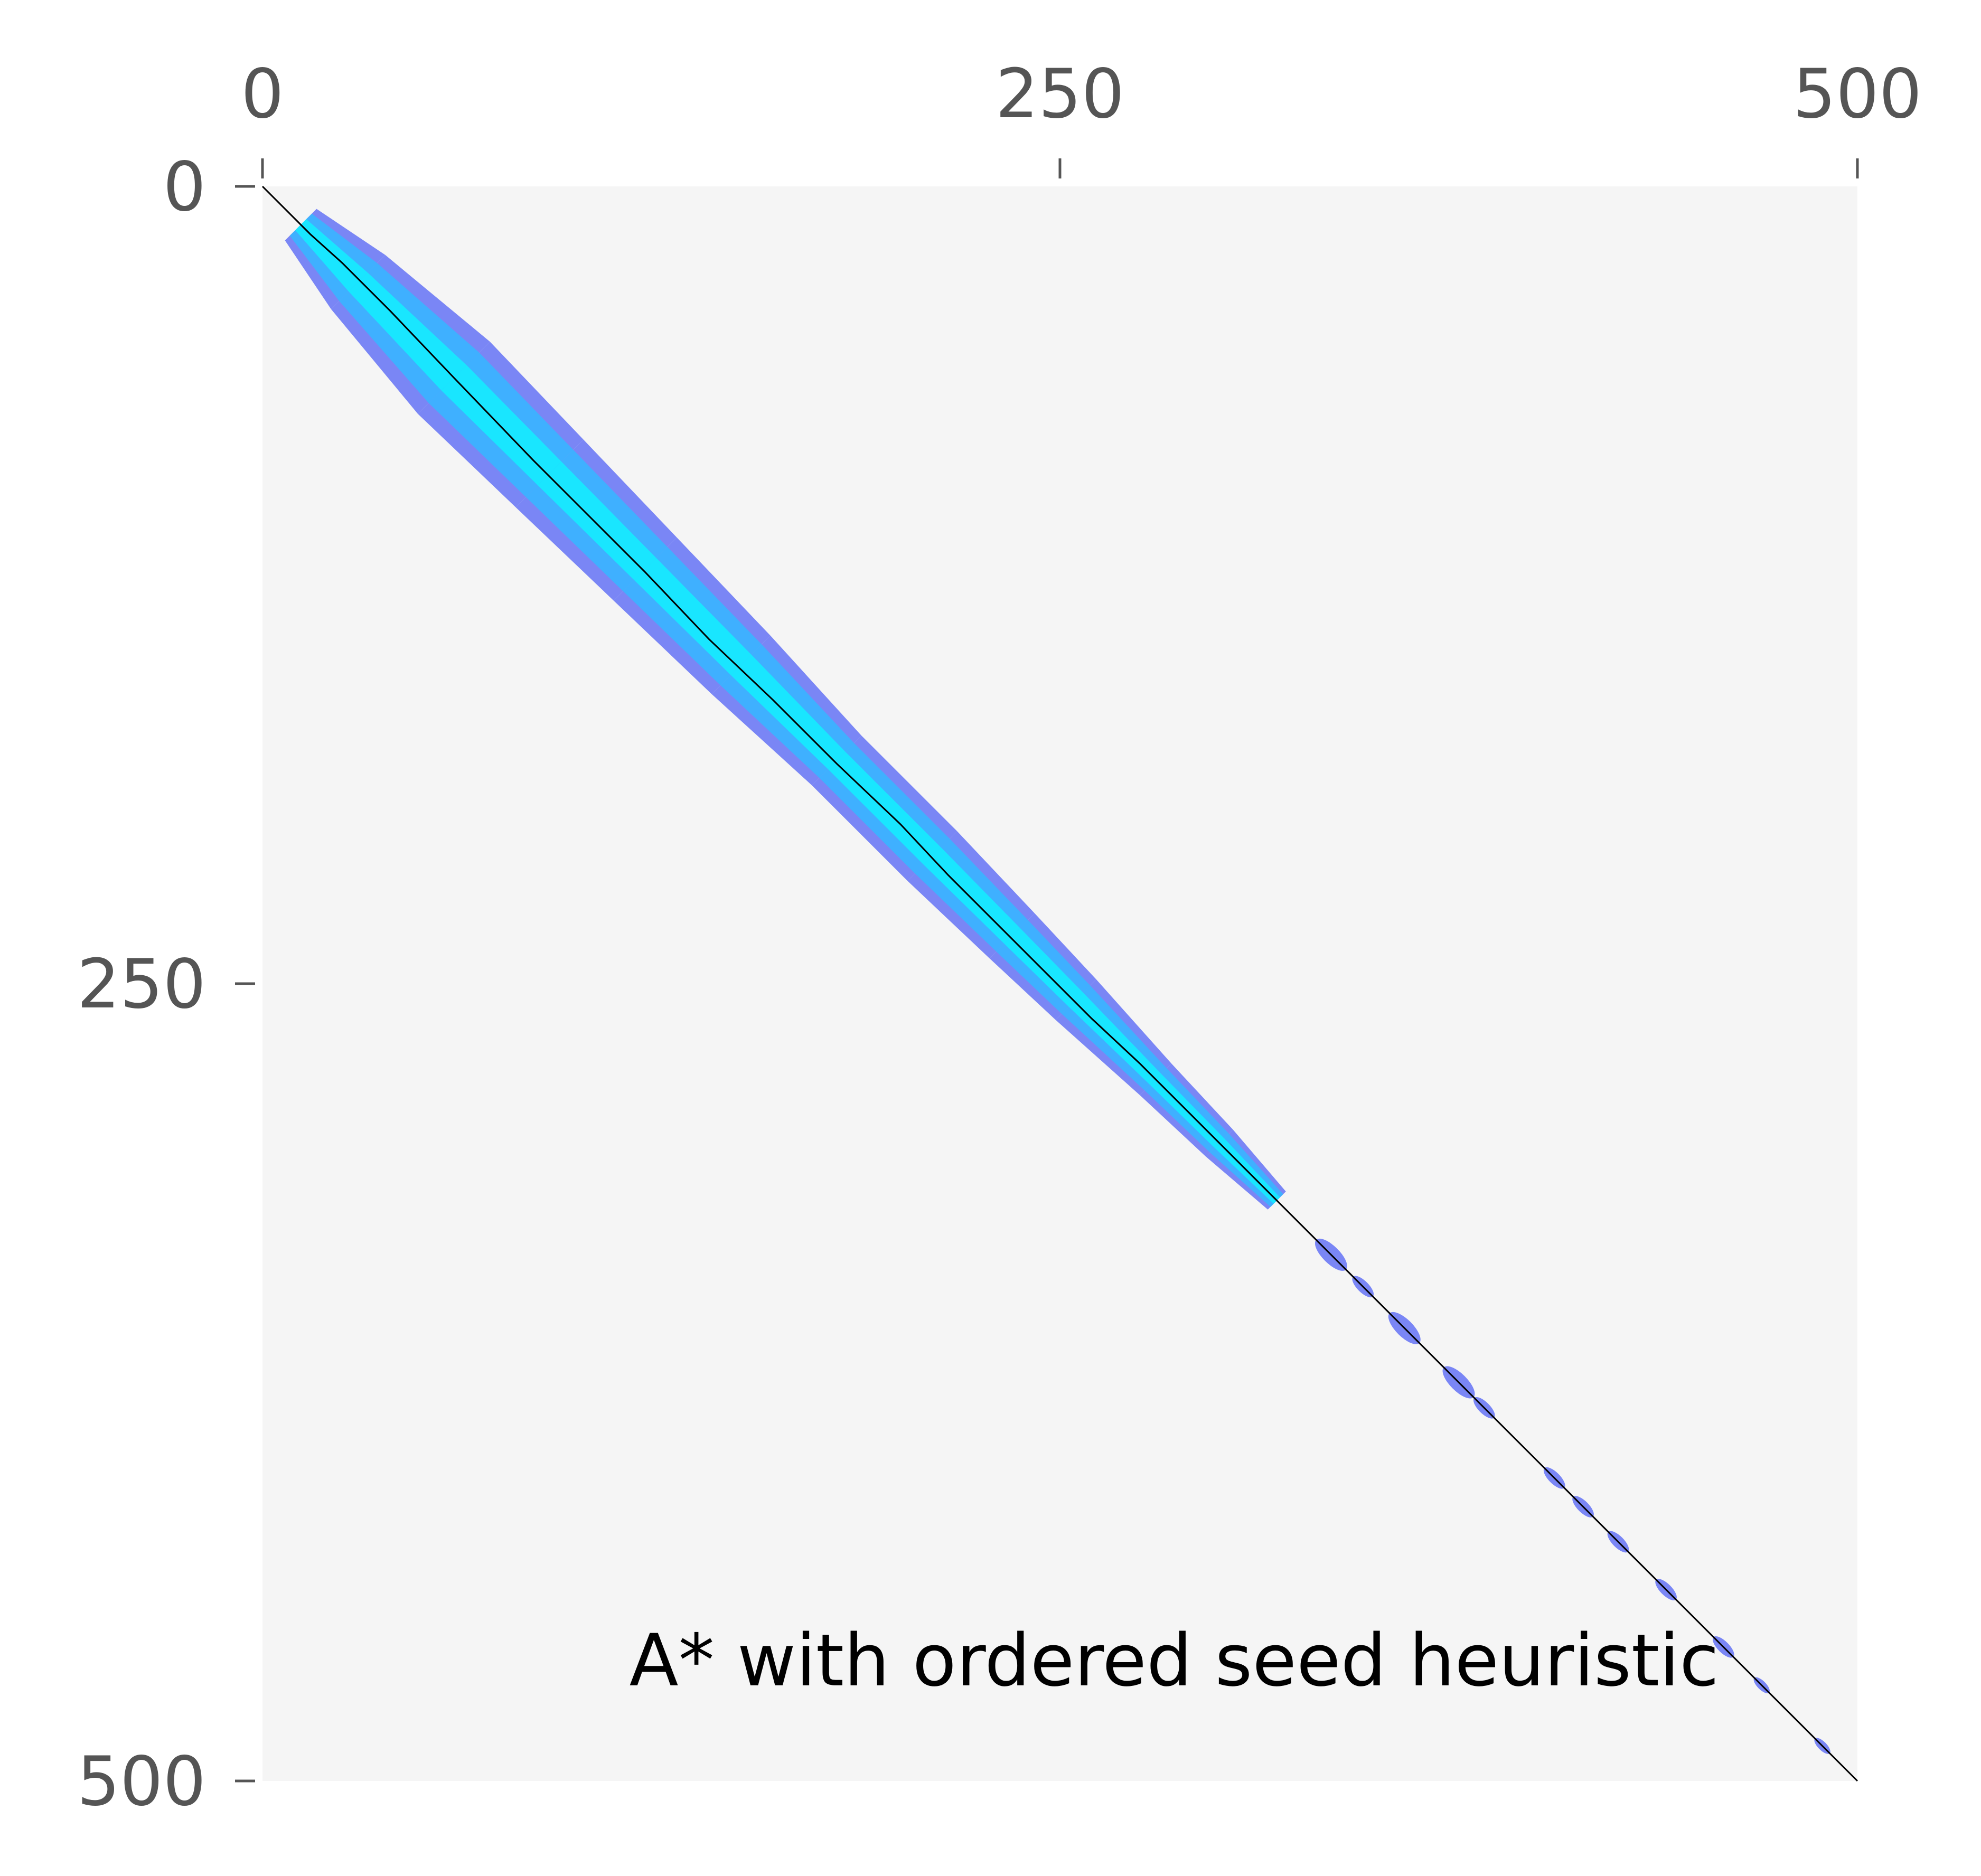 The image size is (1981, 1876). Describe the element at coordinates (1060, 94) in the screenshot. I see `x-tick-label: 250` at that location.